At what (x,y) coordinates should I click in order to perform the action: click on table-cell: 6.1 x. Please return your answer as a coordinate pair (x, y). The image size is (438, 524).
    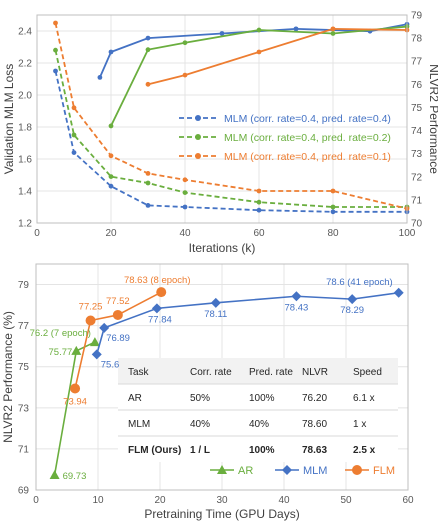
    Looking at the image, I should click on (364, 398).